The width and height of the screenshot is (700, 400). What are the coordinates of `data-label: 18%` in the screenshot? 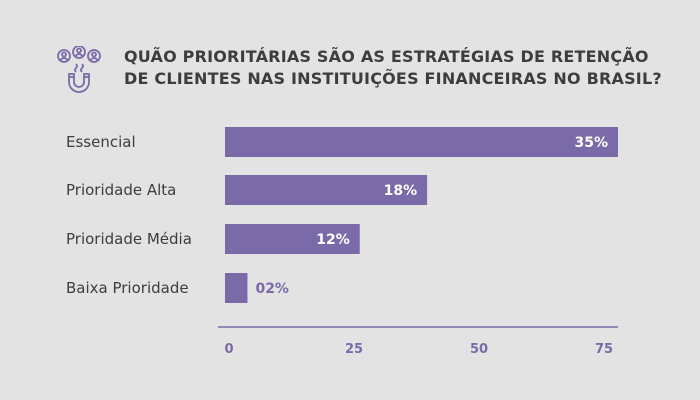 It's located at (401, 191).